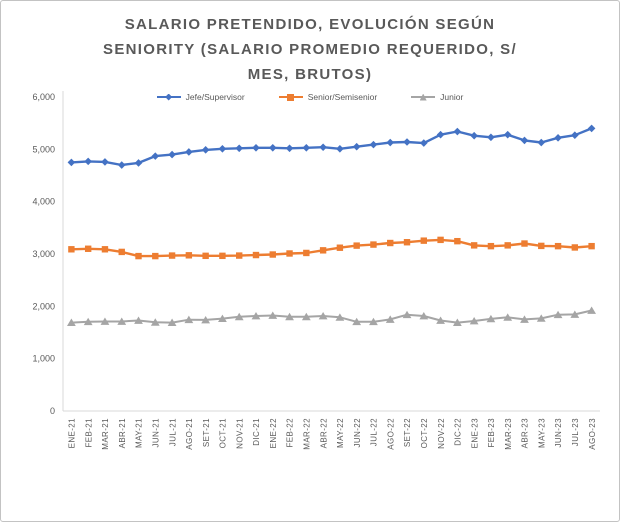 The height and width of the screenshot is (522, 620). Describe the element at coordinates (122, 433) in the screenshot. I see `svg-text: ABR-21` at that location.